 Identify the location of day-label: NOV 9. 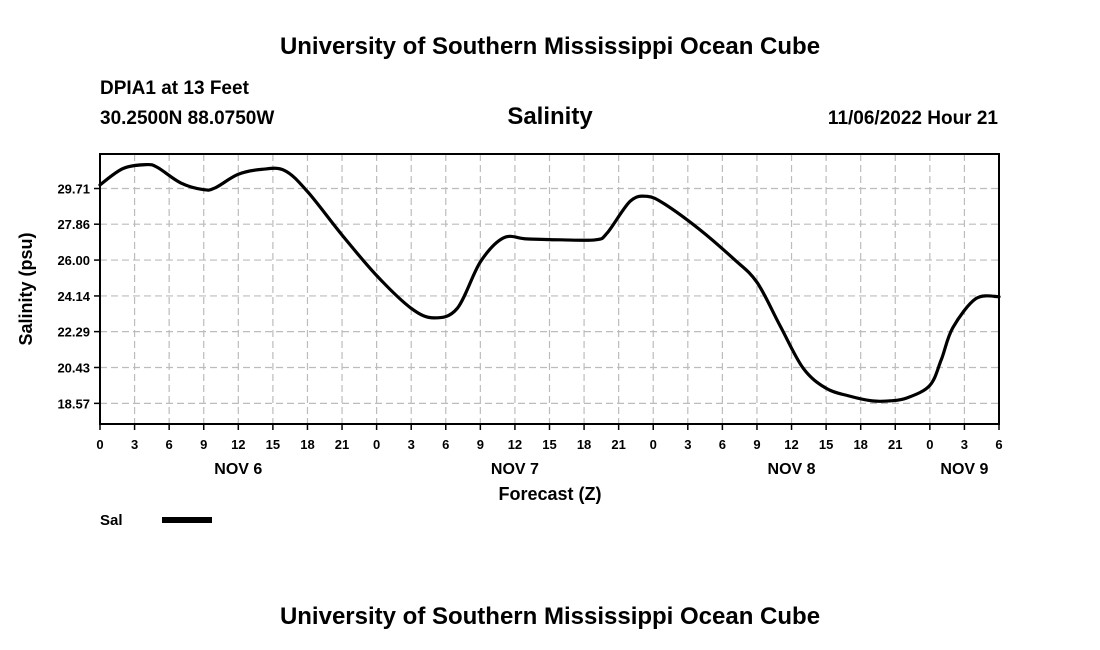
(964, 469).